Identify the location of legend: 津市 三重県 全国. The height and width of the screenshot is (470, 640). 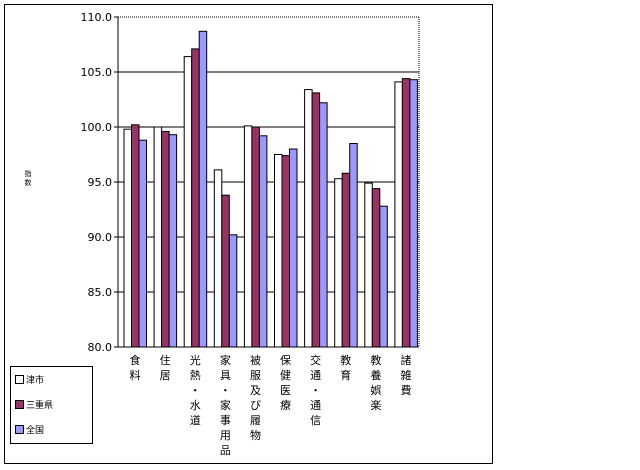
(51, 405).